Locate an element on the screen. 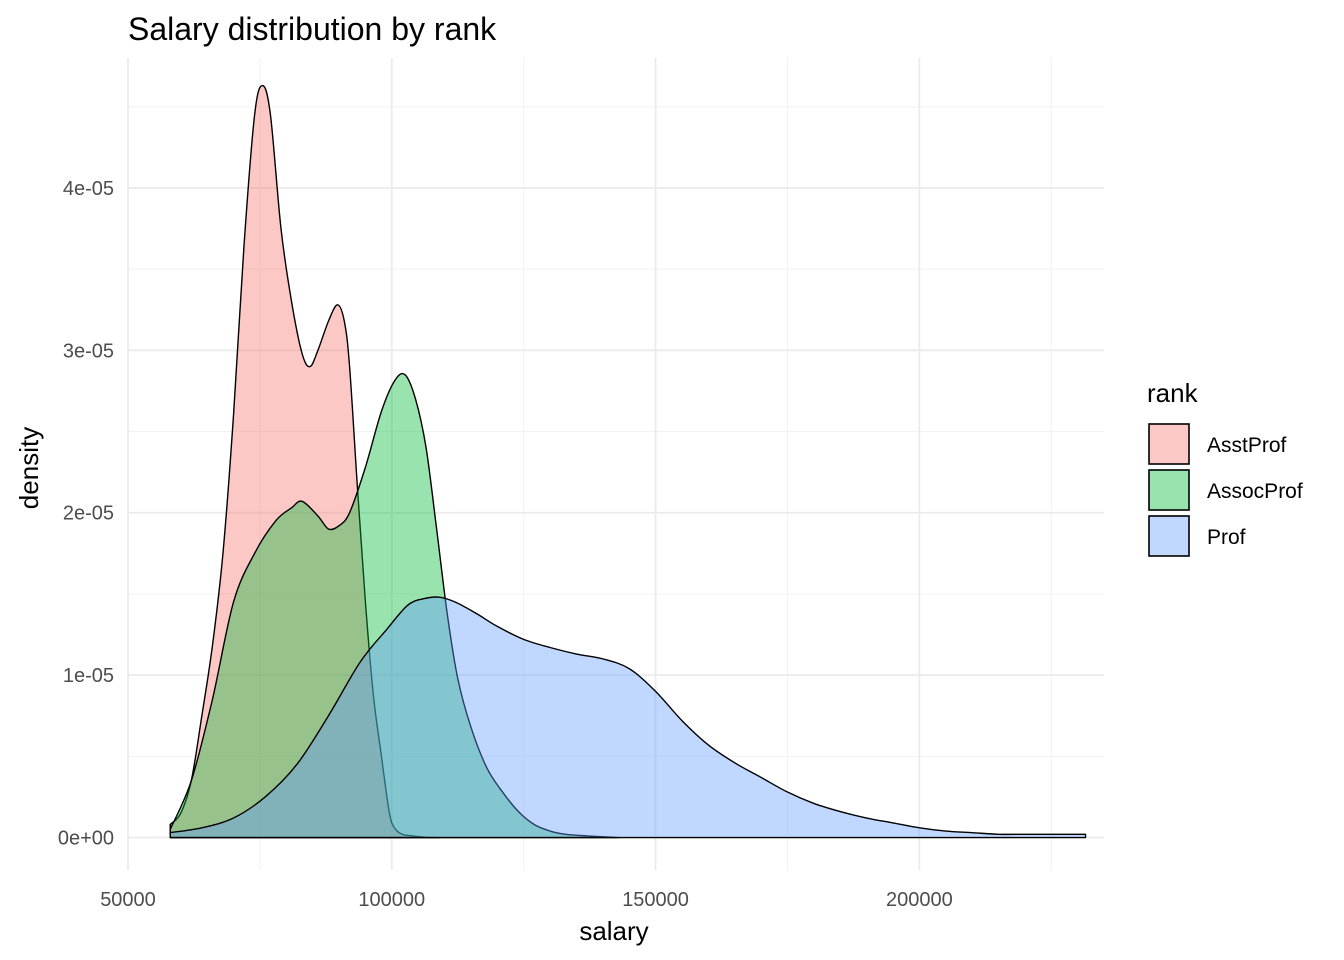  x-tick-label: 200000 is located at coordinates (919, 900).